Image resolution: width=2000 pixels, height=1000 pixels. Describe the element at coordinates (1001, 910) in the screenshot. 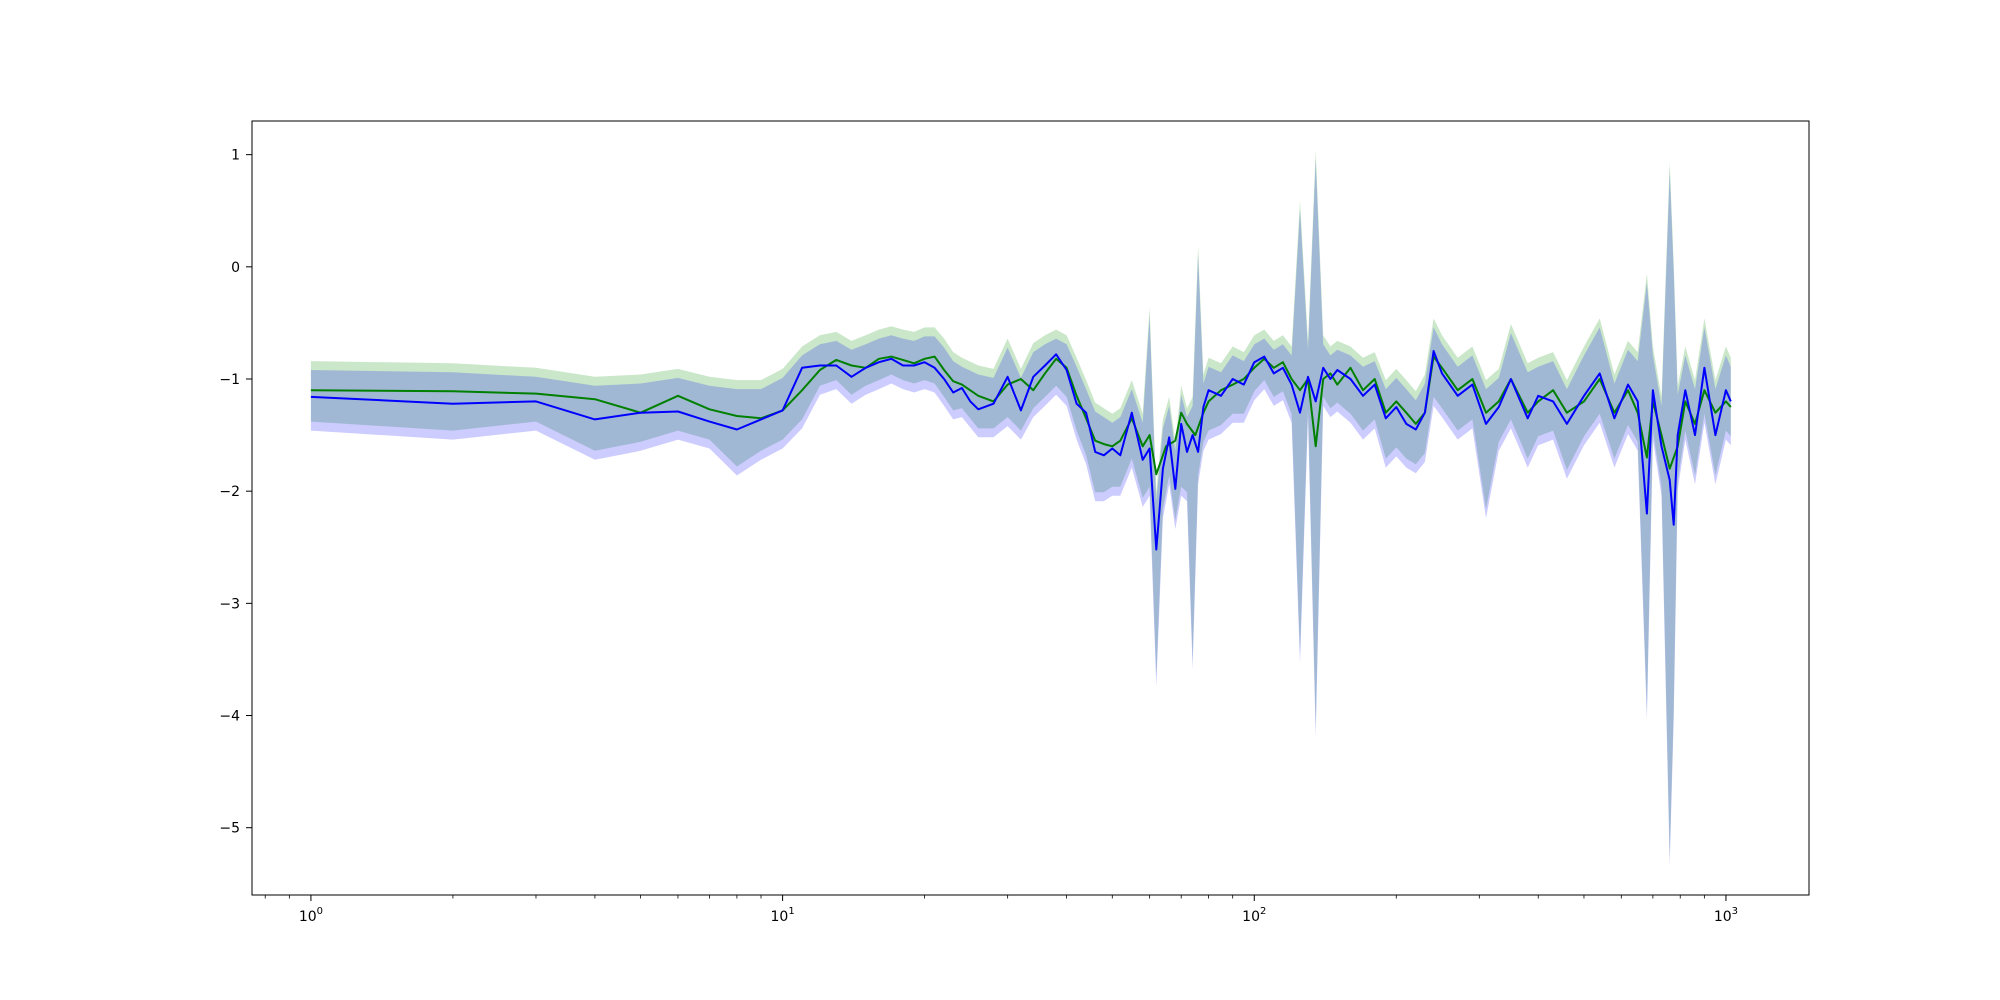

I see `x-axis: 10⁰ 10¹ 10² 10³` at that location.